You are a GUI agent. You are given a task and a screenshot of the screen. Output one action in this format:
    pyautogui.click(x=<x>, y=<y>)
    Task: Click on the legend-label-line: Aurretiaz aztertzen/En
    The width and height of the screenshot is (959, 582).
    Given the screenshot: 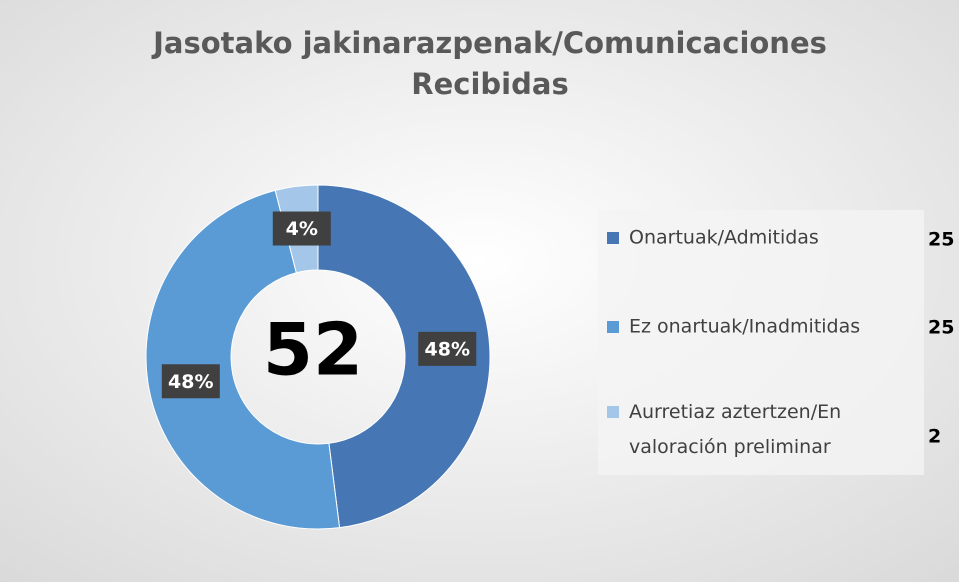 What is the action you would take?
    pyautogui.click(x=735, y=412)
    